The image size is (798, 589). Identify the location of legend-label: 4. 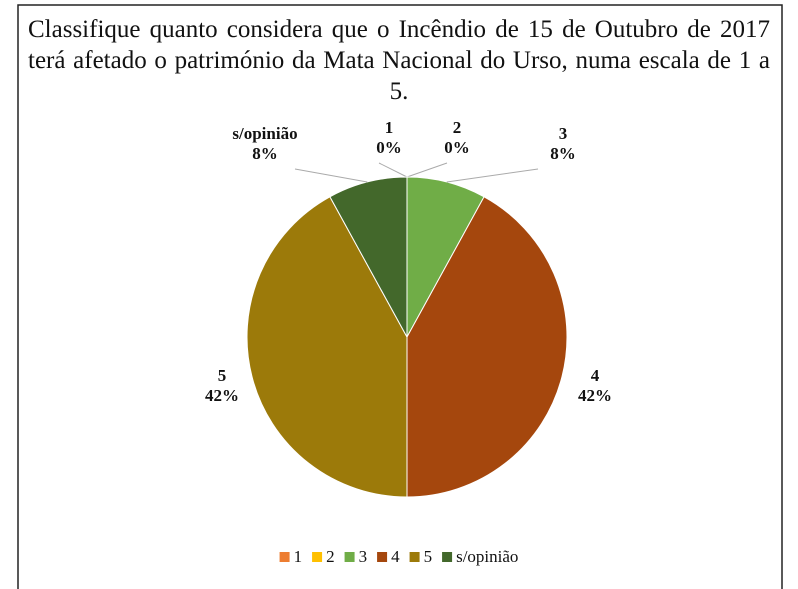
(395, 556).